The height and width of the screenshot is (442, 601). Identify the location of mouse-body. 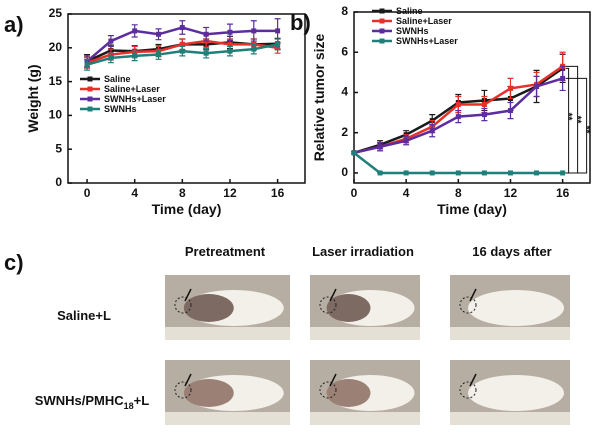
(516, 393).